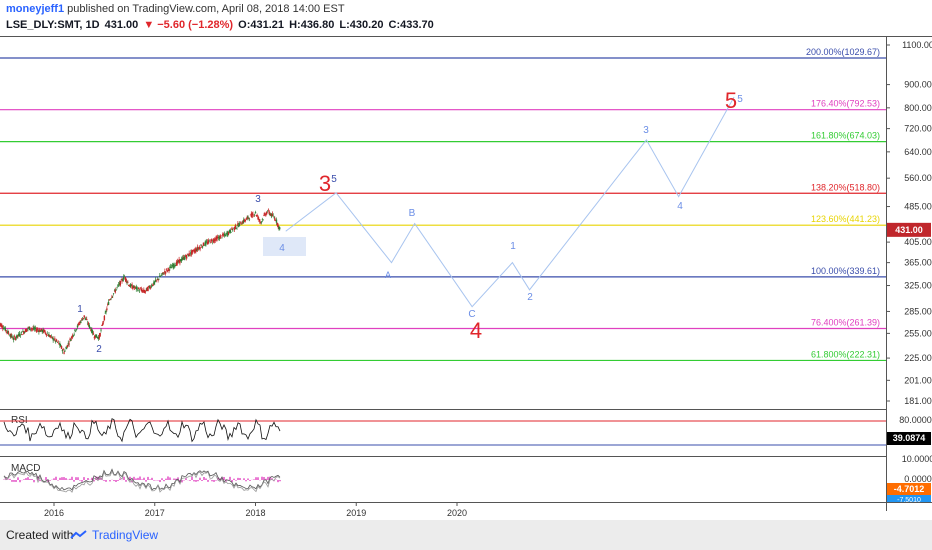 The height and width of the screenshot is (550, 932). I want to click on time-tick-label: 2018, so click(255, 513).